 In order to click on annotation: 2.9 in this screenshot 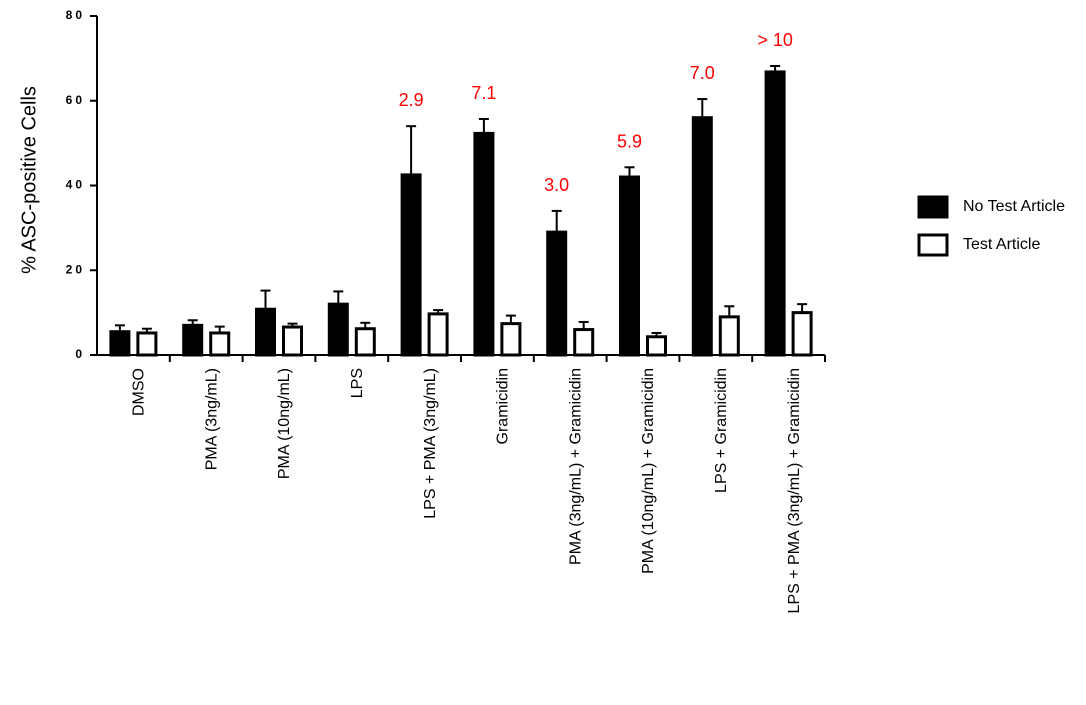, I will do `click(411, 100)`.